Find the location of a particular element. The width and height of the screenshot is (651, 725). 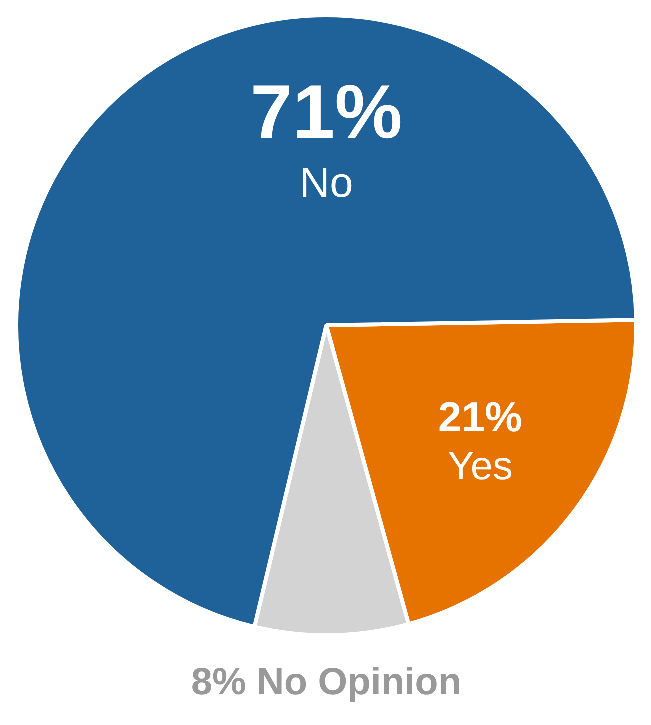

data-label: 71% is located at coordinates (326, 112).